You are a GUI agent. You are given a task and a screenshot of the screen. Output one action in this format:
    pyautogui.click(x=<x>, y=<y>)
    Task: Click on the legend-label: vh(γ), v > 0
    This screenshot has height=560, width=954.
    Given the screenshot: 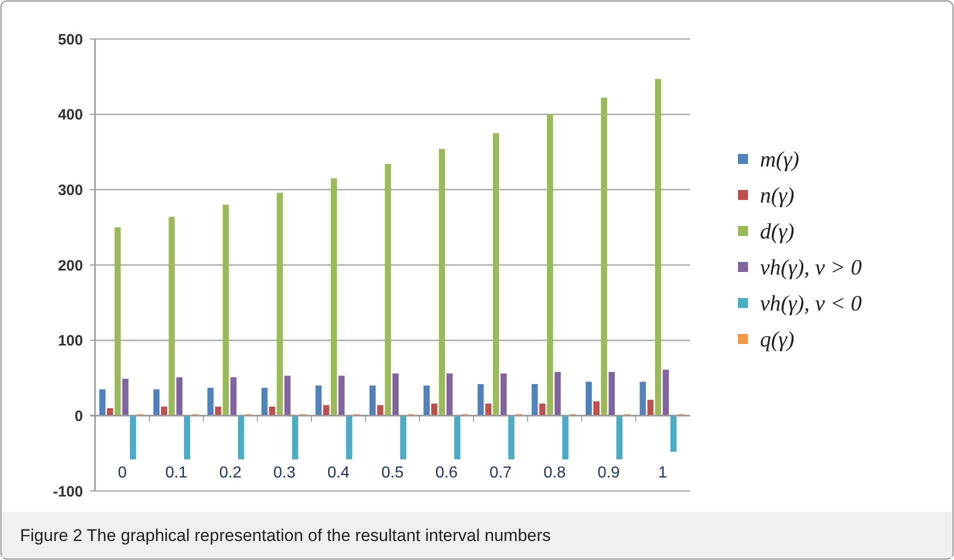 What is the action you would take?
    pyautogui.click(x=811, y=267)
    